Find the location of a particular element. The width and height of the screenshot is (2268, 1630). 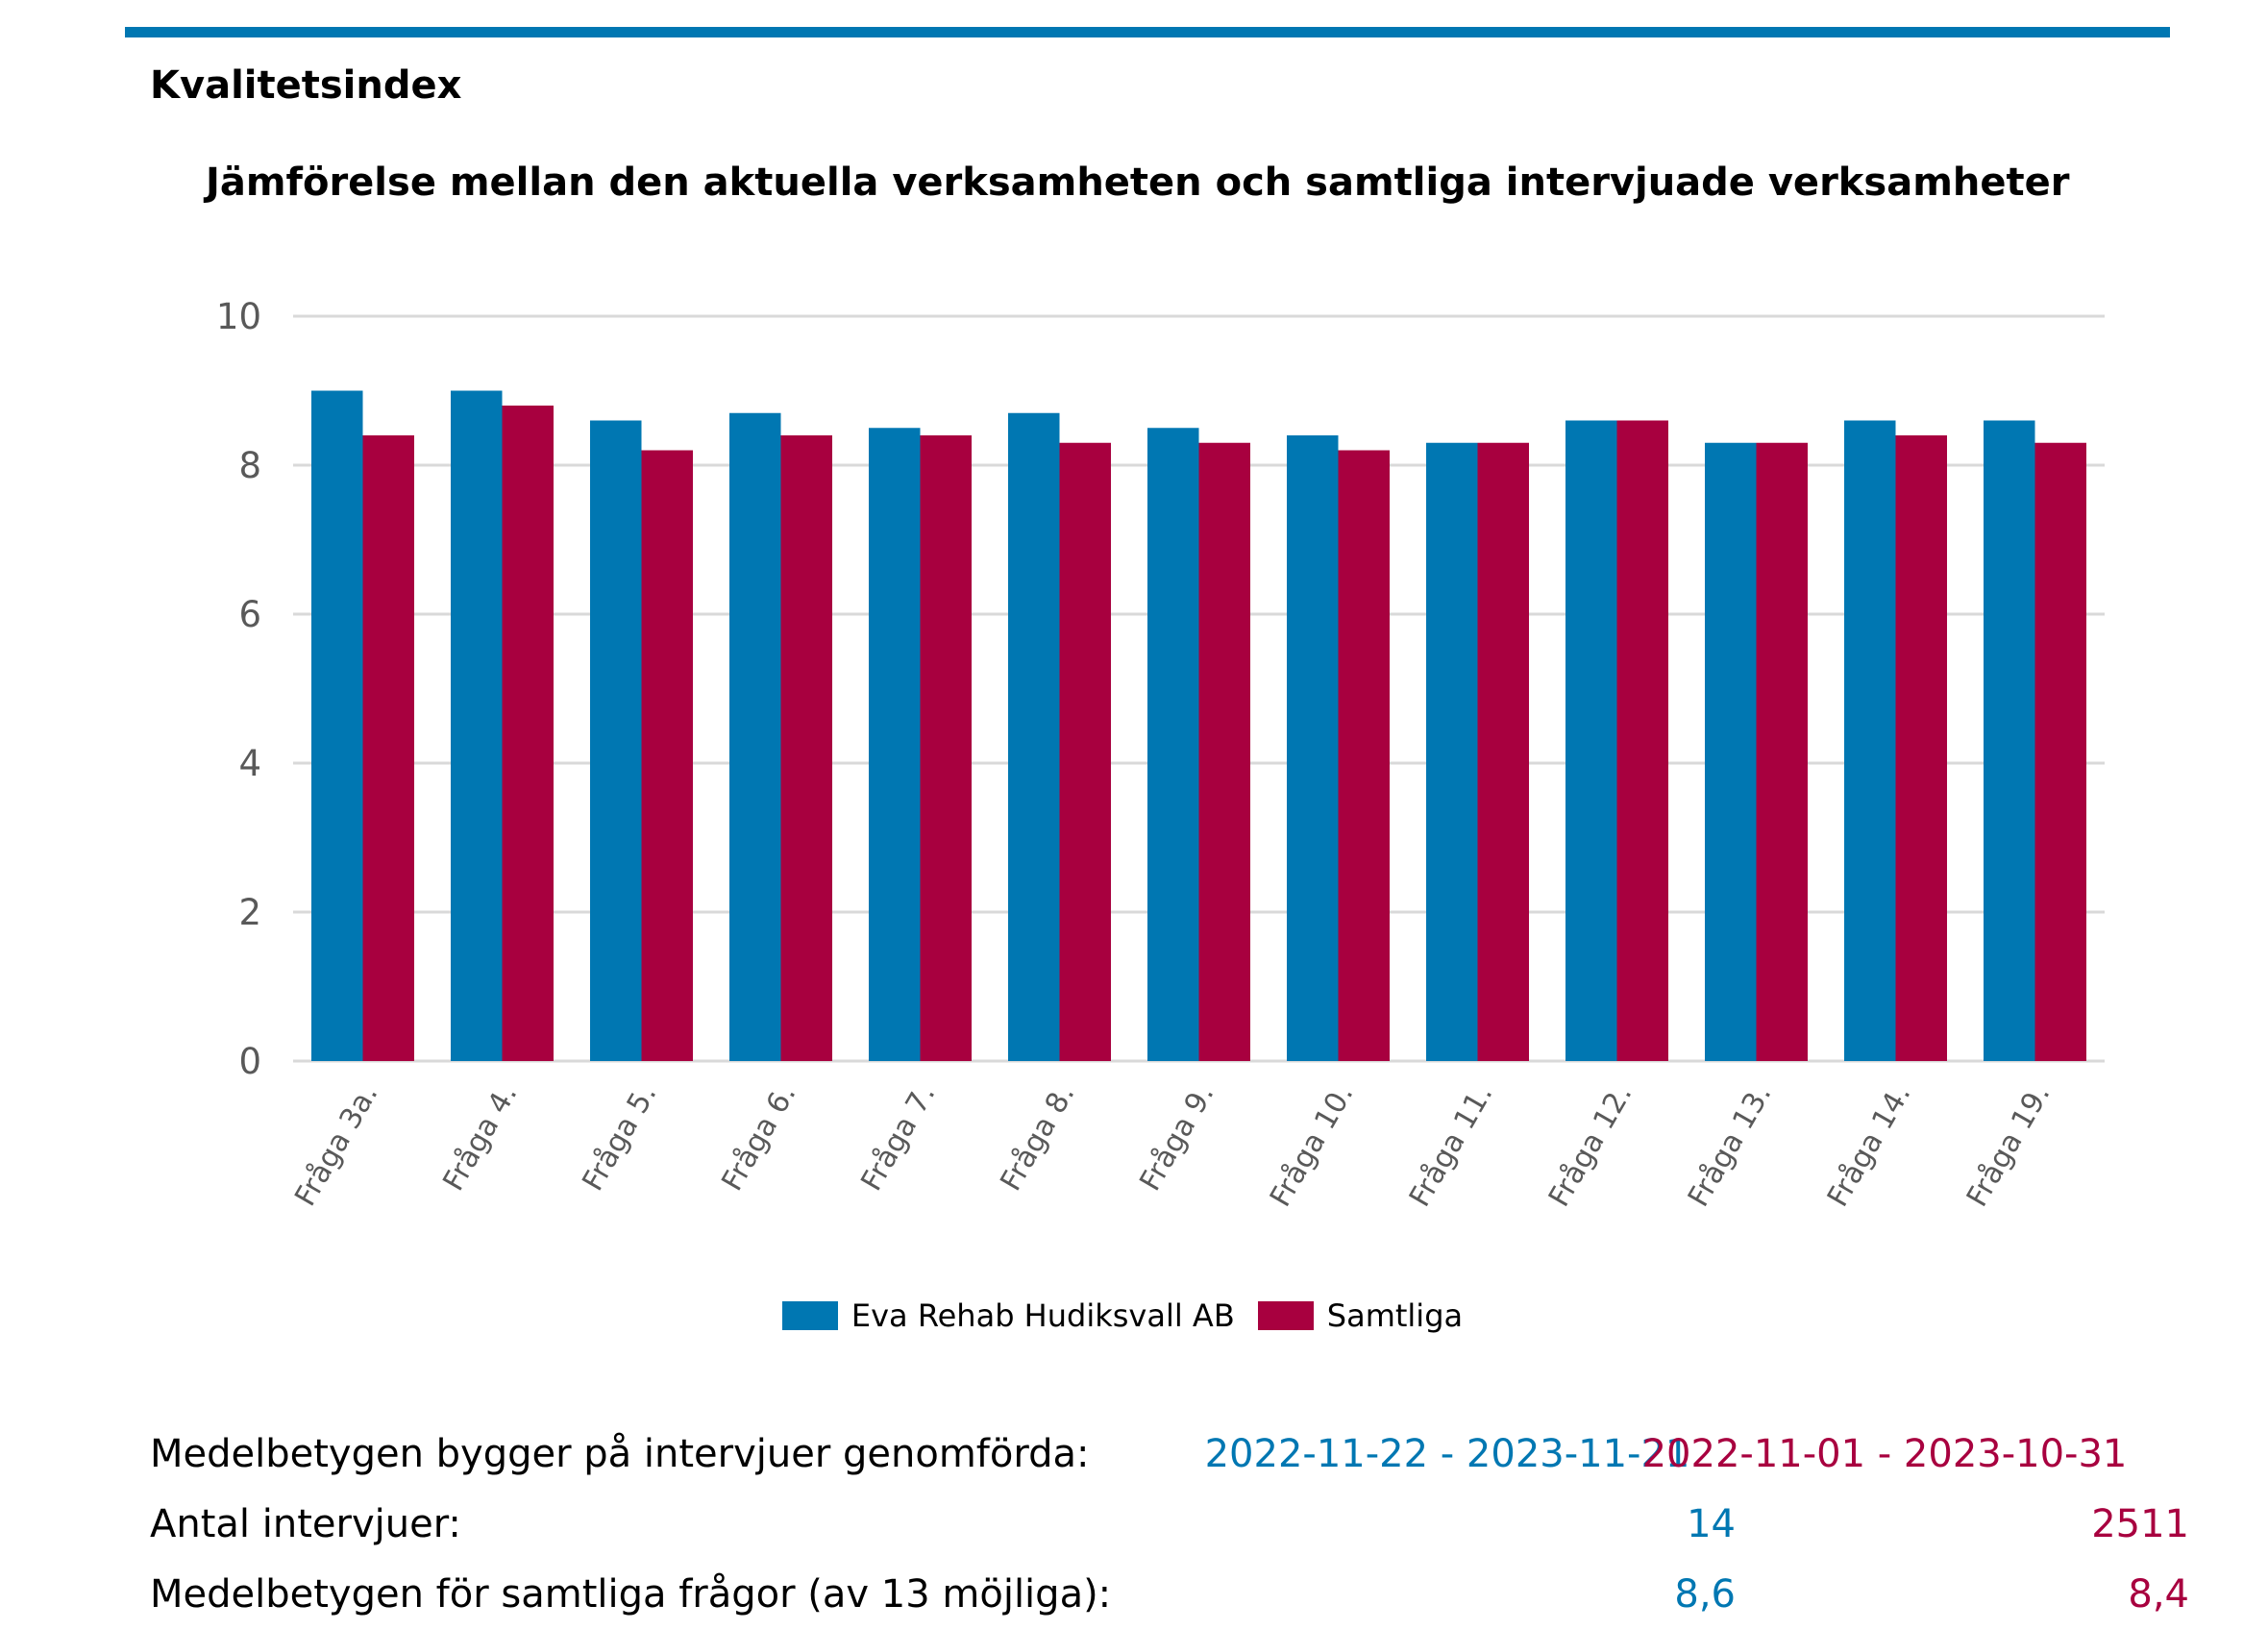

x-tick-label: Fråga 9. is located at coordinates (1176, 1138).